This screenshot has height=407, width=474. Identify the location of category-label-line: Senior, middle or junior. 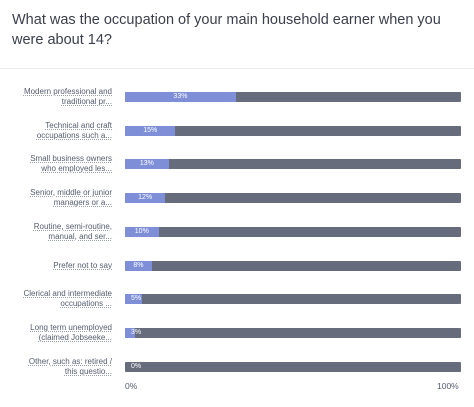
(71, 193).